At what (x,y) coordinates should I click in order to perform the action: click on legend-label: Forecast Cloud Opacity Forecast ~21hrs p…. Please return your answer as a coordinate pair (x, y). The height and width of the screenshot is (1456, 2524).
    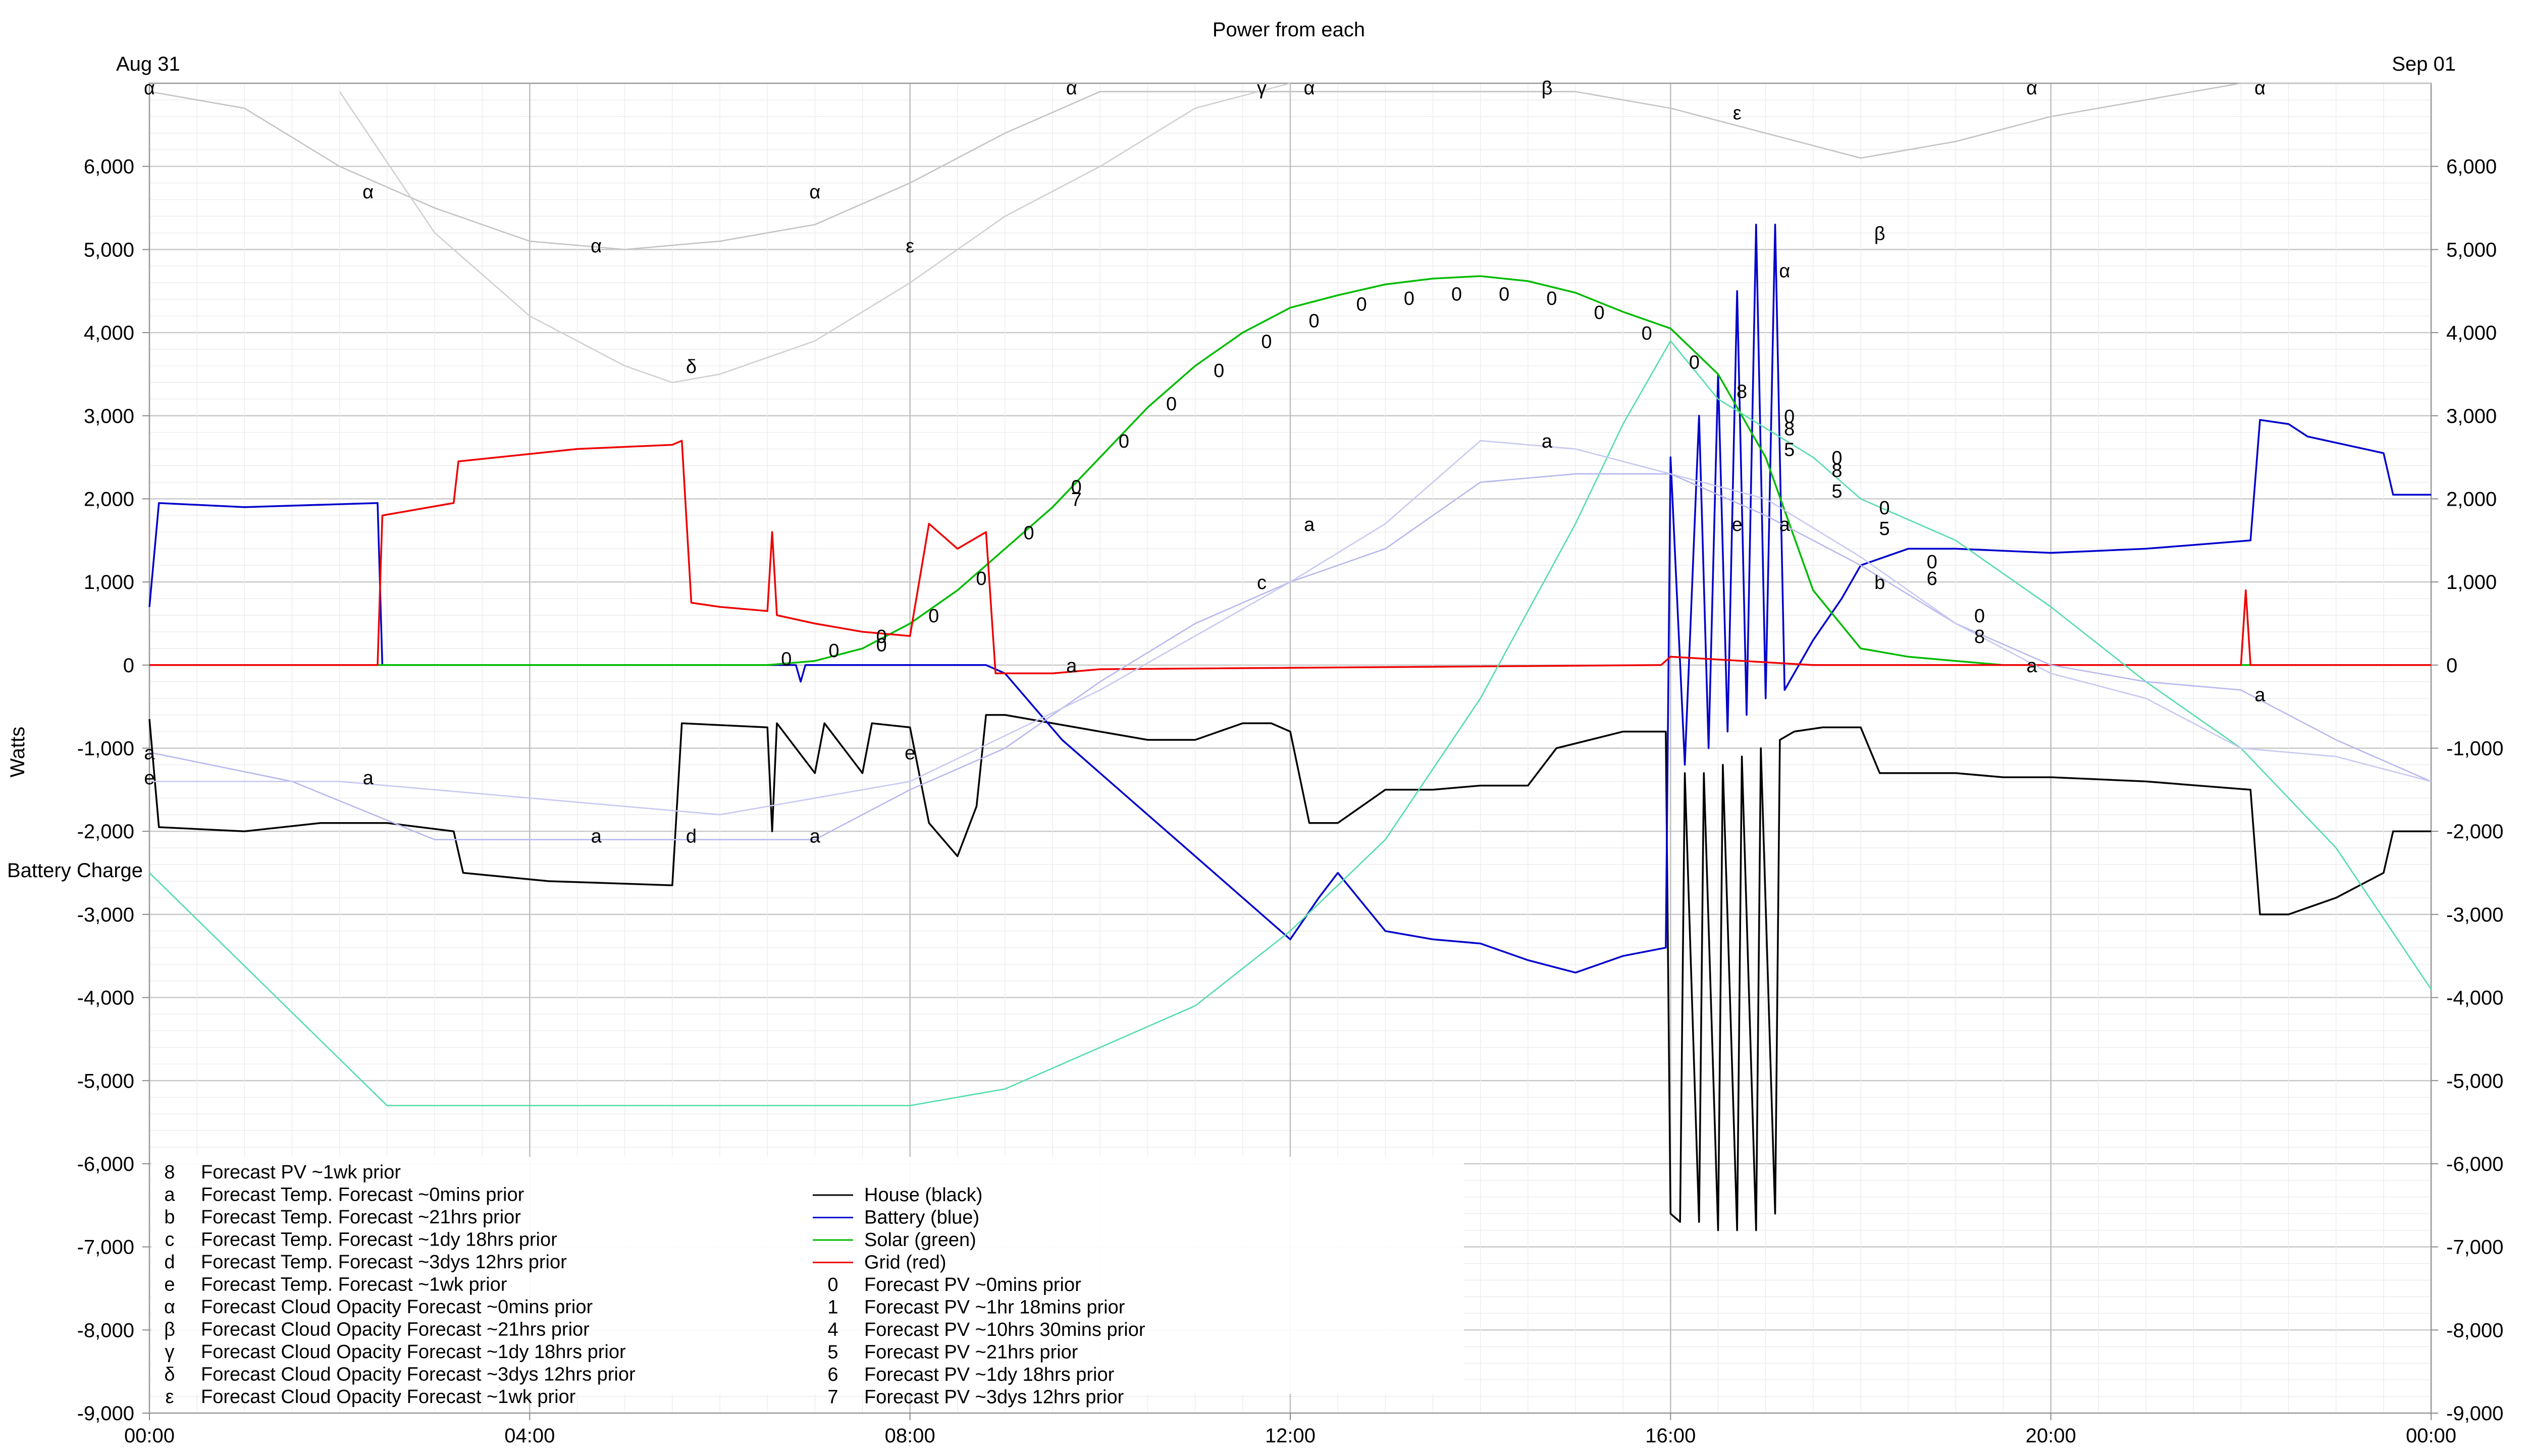
    Looking at the image, I should click on (396, 1329).